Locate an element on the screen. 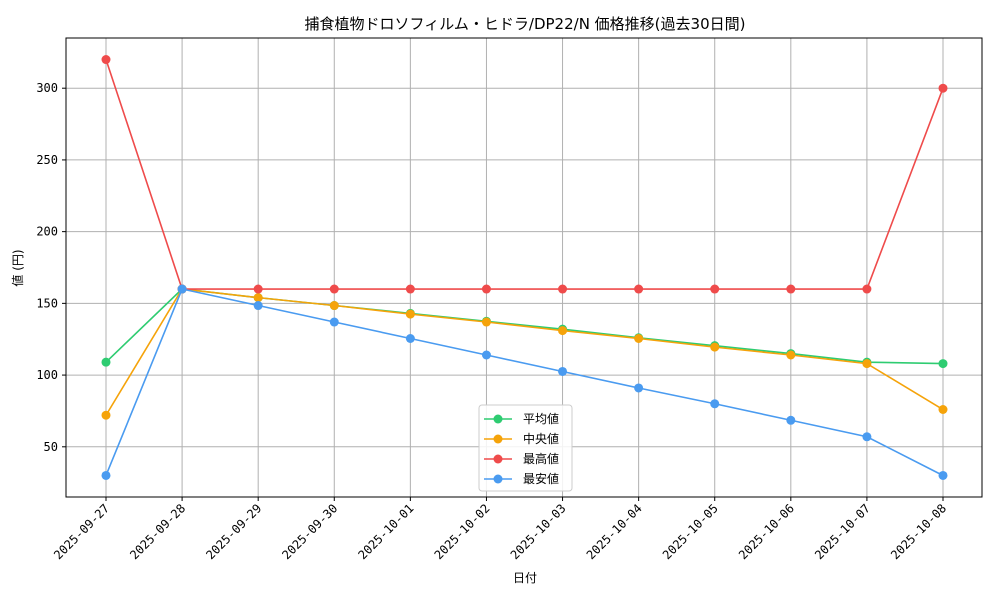  y-tick-label: 300 is located at coordinates (47, 88).